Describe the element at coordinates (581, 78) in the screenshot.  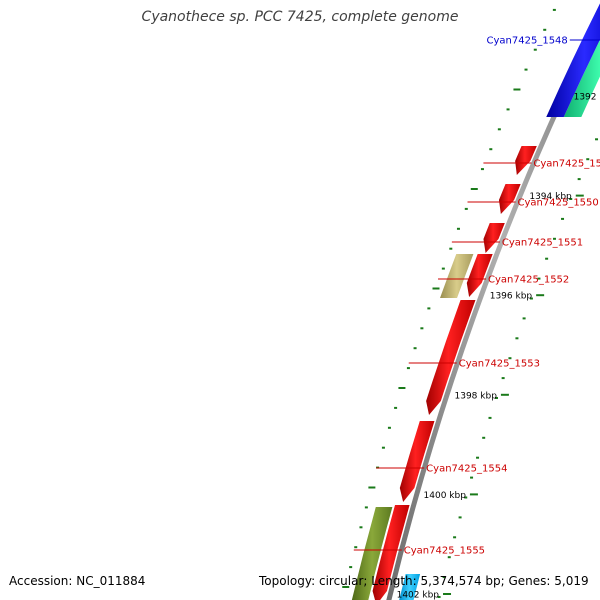
I see `gc-skew-band` at that location.